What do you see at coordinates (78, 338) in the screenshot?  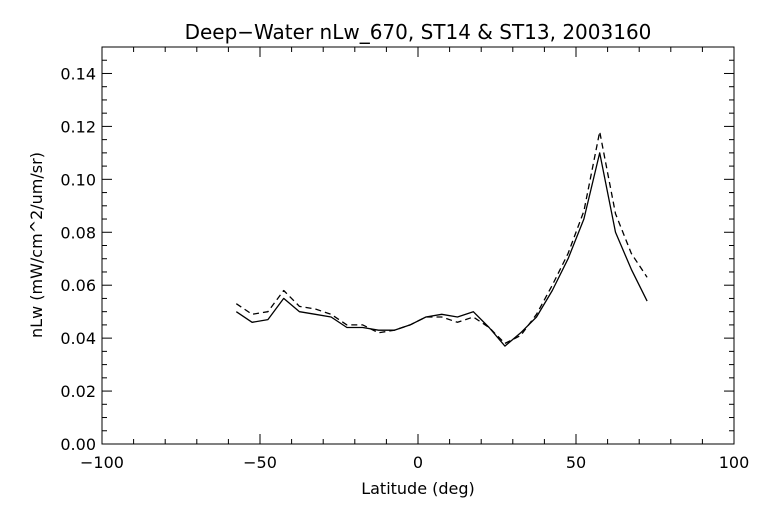 I see `y-tick-label: 0.04` at bounding box center [78, 338].